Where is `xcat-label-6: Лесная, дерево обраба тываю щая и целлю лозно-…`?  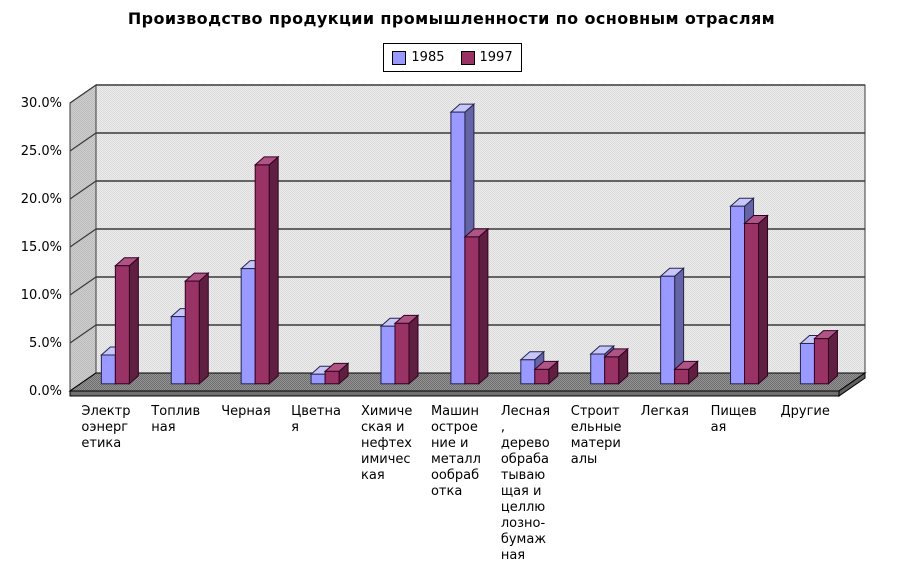 xcat-label-6: Лесная, дерево обраба тываю щая и целлю лозно-… is located at coordinates (525, 483).